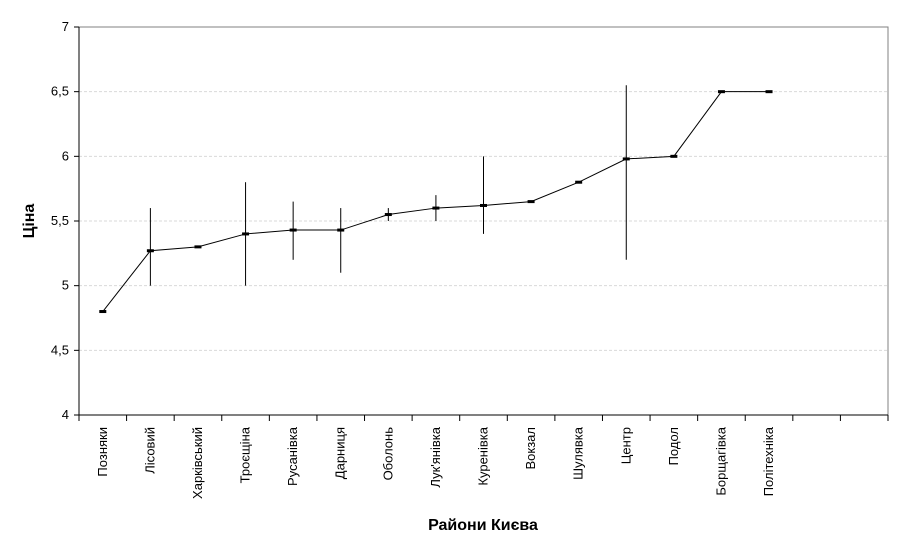 The height and width of the screenshot is (554, 902). I want to click on y-tick-label: 6,5, so click(60, 91).